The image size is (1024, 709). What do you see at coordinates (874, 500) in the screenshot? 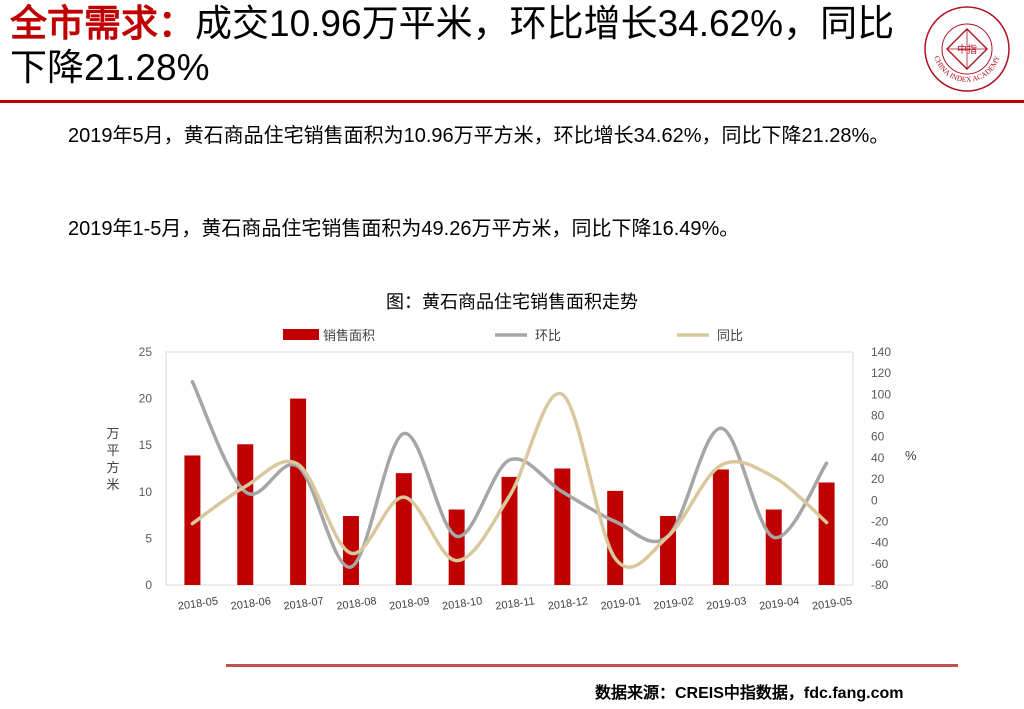
I see `y2-tick-label: 0` at bounding box center [874, 500].